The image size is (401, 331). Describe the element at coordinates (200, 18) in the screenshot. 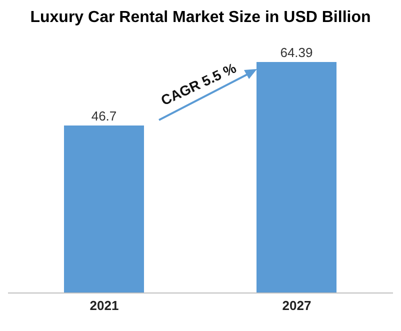

I see `chart-title: Luxury Car Rental Market Size in USD Billion` at that location.